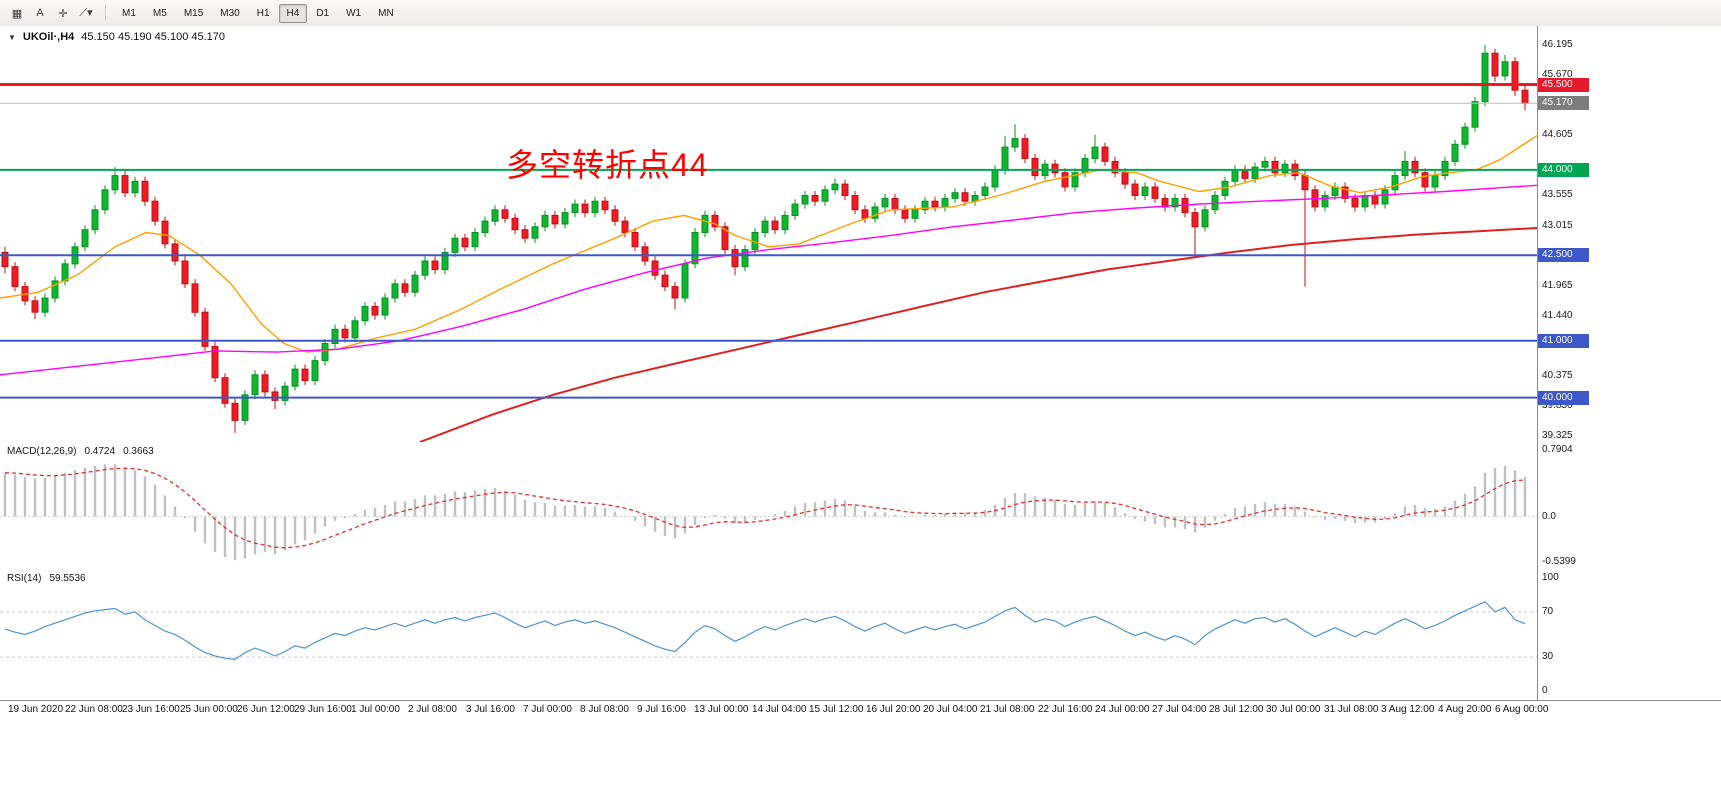 This screenshot has width=1721, height=792. I want to click on rsi-canvas, so click(768, 634).